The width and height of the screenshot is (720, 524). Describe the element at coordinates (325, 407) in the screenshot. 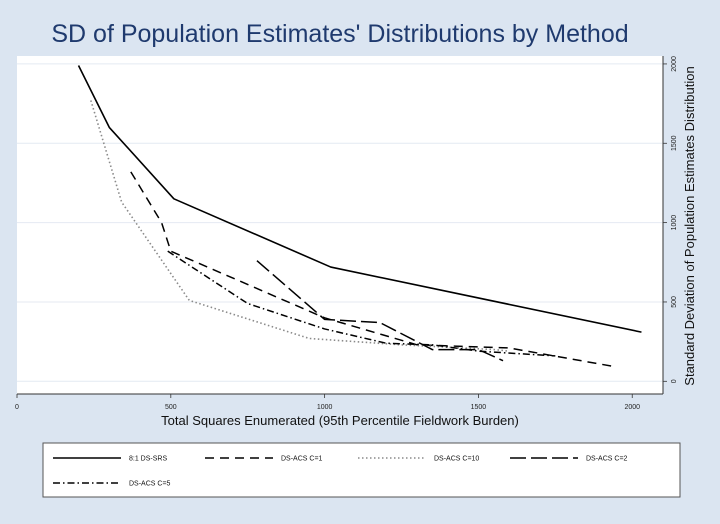

I see `x-tick-label: 1000` at that location.